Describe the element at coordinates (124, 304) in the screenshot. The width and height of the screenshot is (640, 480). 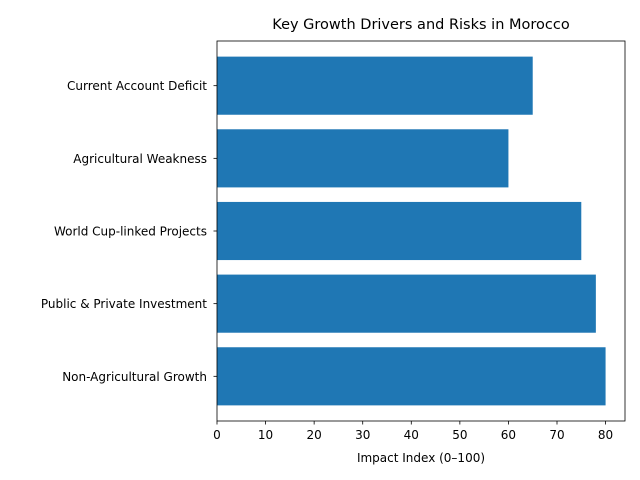
I see `y-tick-label: Public & Private Investment` at that location.